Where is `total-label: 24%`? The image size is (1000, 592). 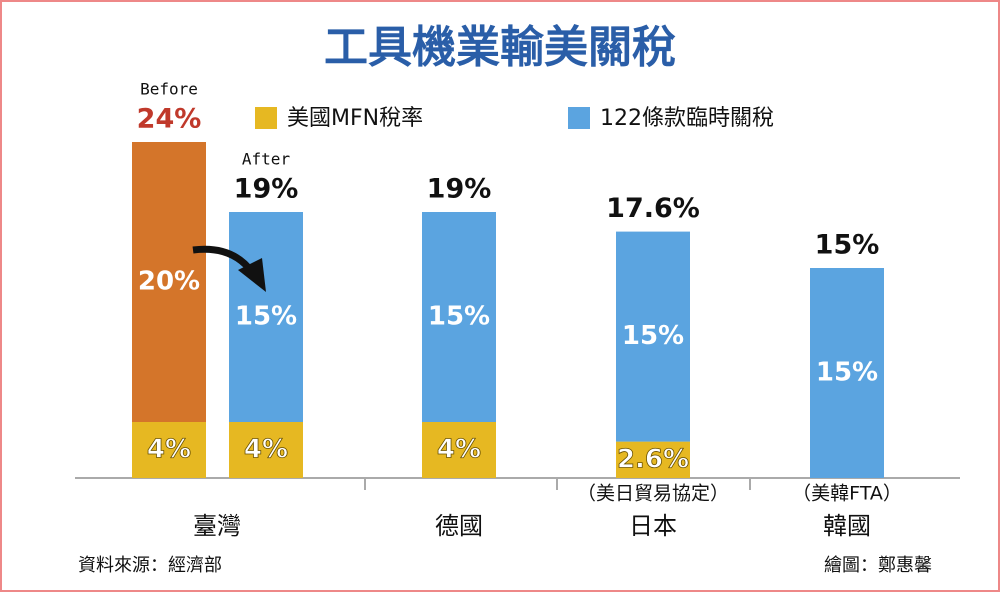 total-label: 24% is located at coordinates (169, 119).